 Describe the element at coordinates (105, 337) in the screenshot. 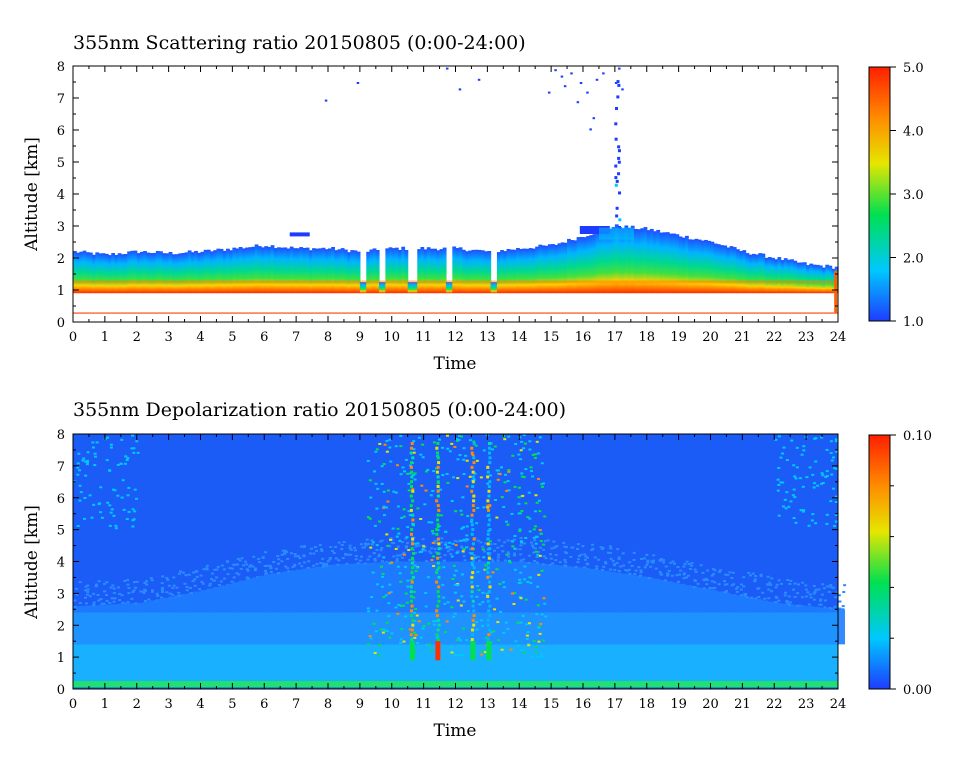

I see `x-tick-label: 1` at that location.